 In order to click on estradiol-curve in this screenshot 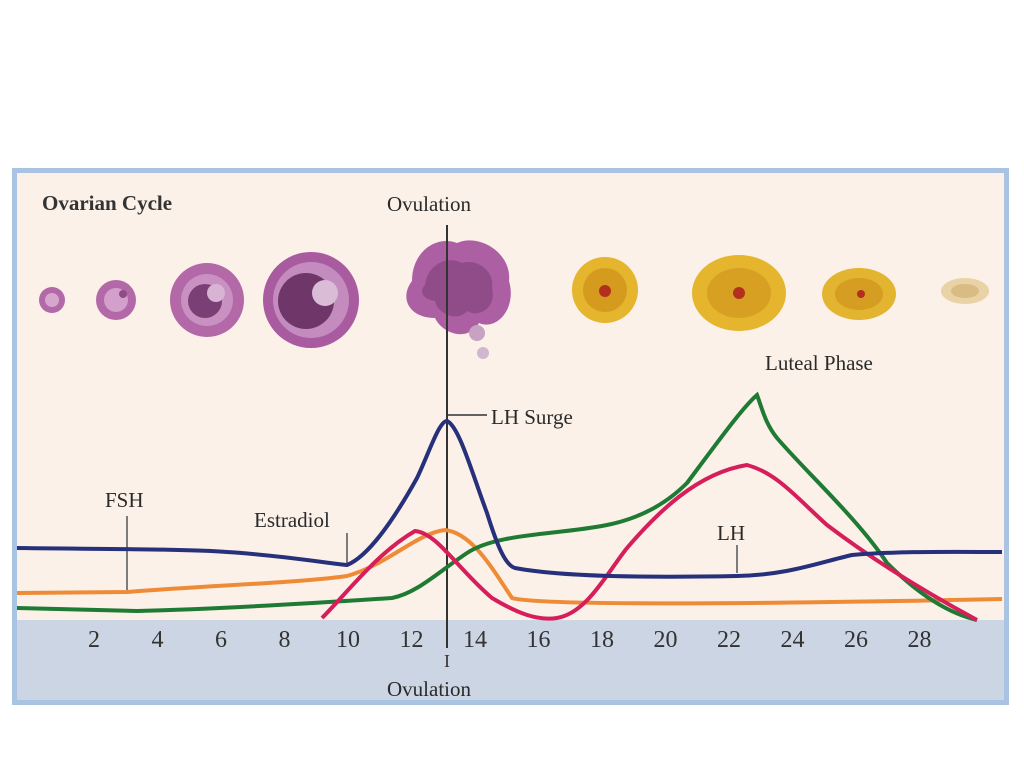, I will do `click(510, 566)`.